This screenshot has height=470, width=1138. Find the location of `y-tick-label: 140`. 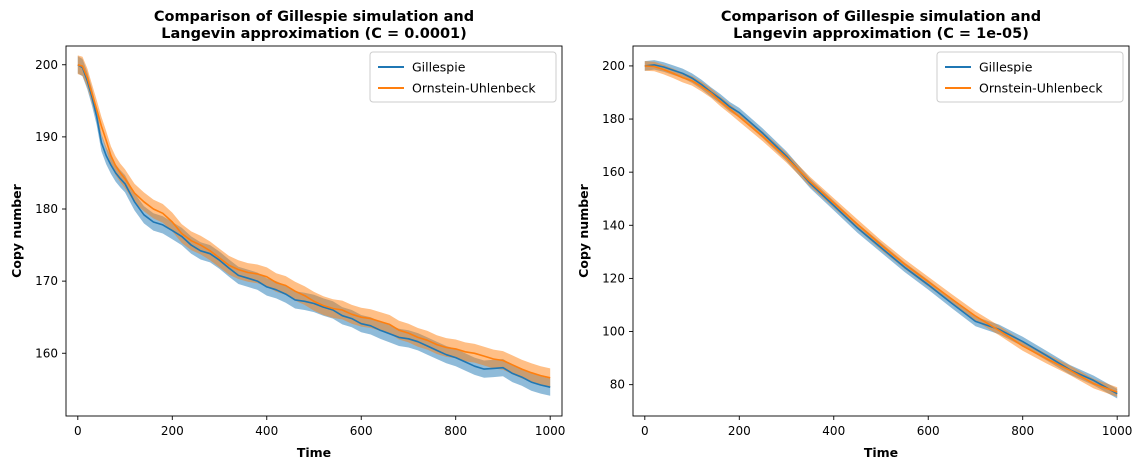

y-tick-label: 140 is located at coordinates (613, 225).